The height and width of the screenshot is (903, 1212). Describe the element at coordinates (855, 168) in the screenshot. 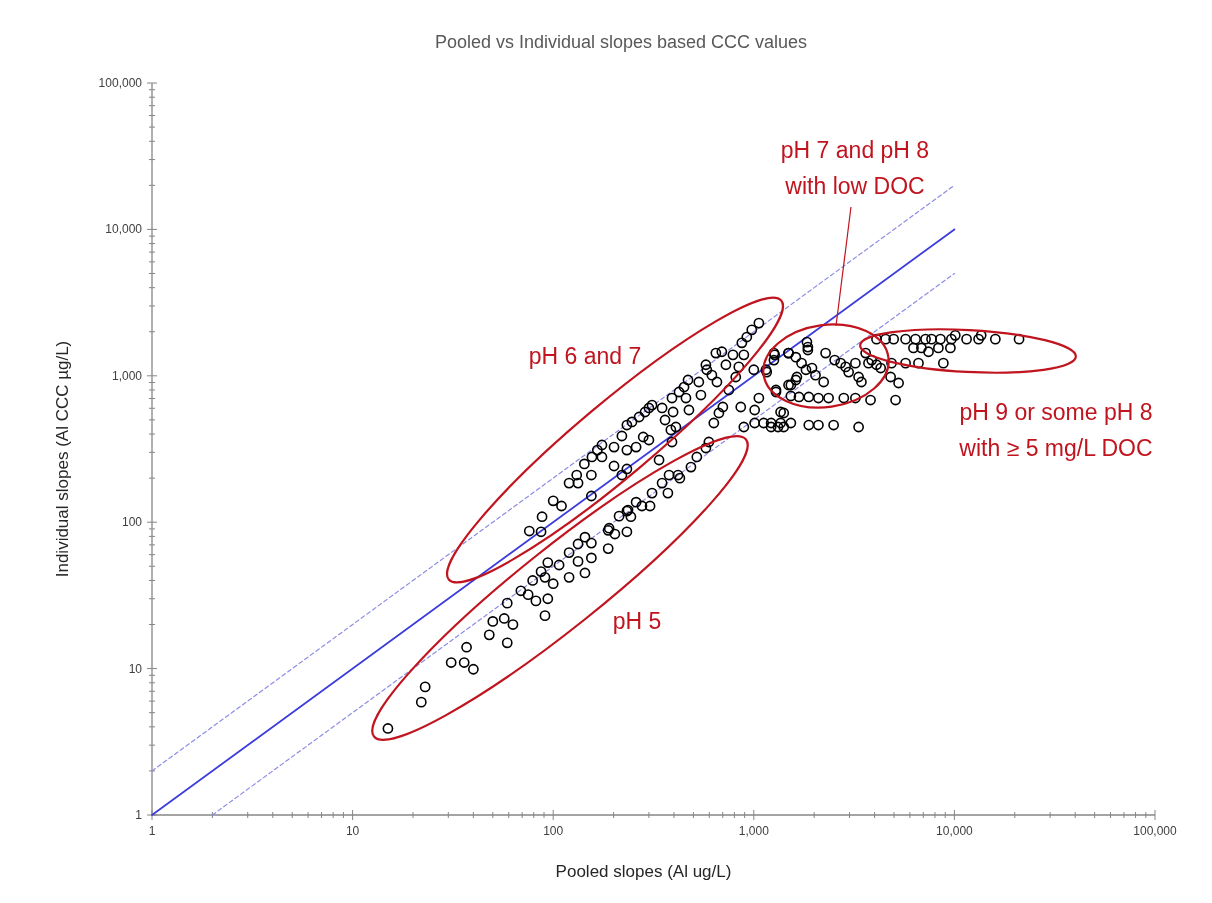

I see `annotation: pH 7 and pH 8 with low DOC` at that location.